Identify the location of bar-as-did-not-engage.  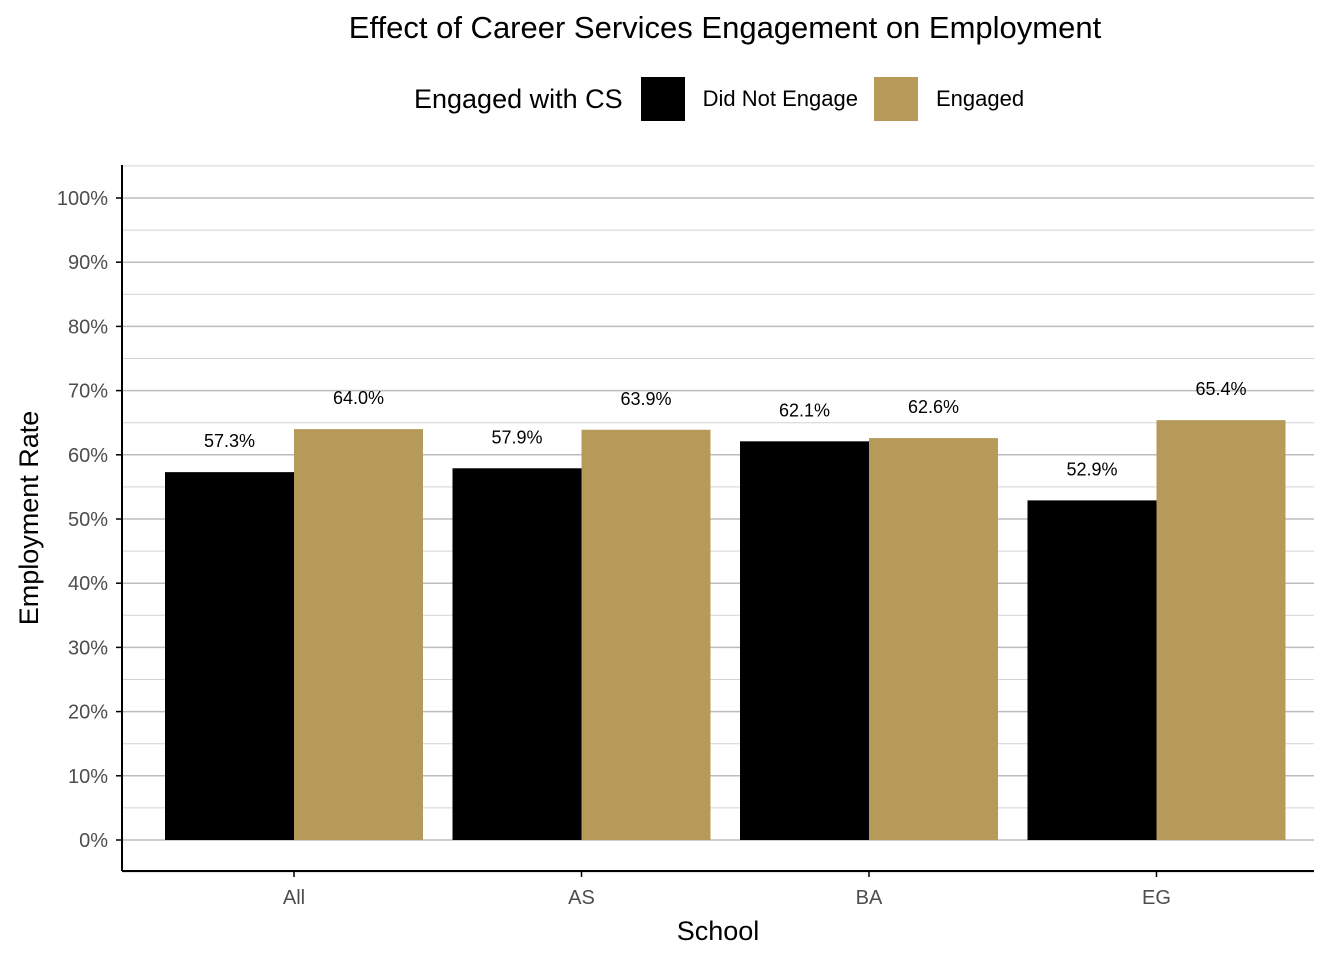
(517, 654).